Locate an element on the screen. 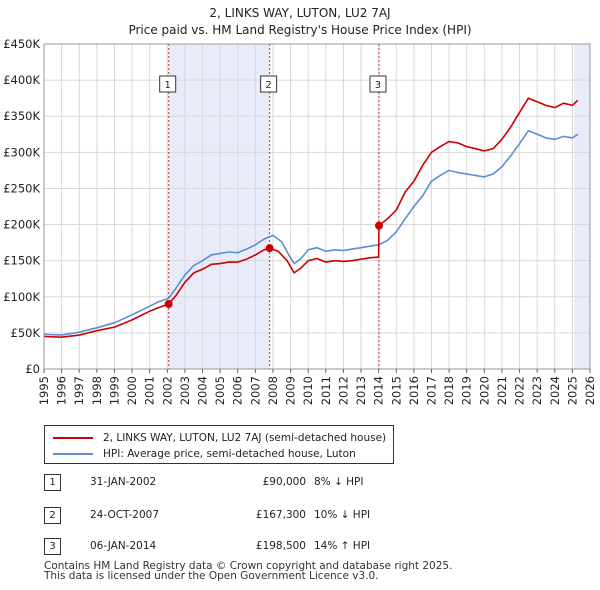 Image resolution: width=600 pixels, height=590 pixels. sale-hpi-diff: 10% ↓ HPI is located at coordinates (342, 515).